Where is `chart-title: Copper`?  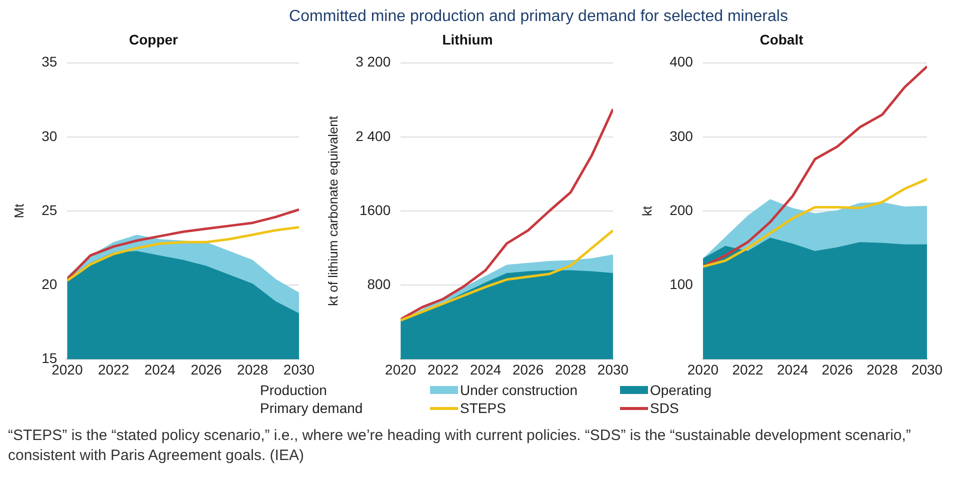
chart-title: Copper is located at coordinates (154, 39).